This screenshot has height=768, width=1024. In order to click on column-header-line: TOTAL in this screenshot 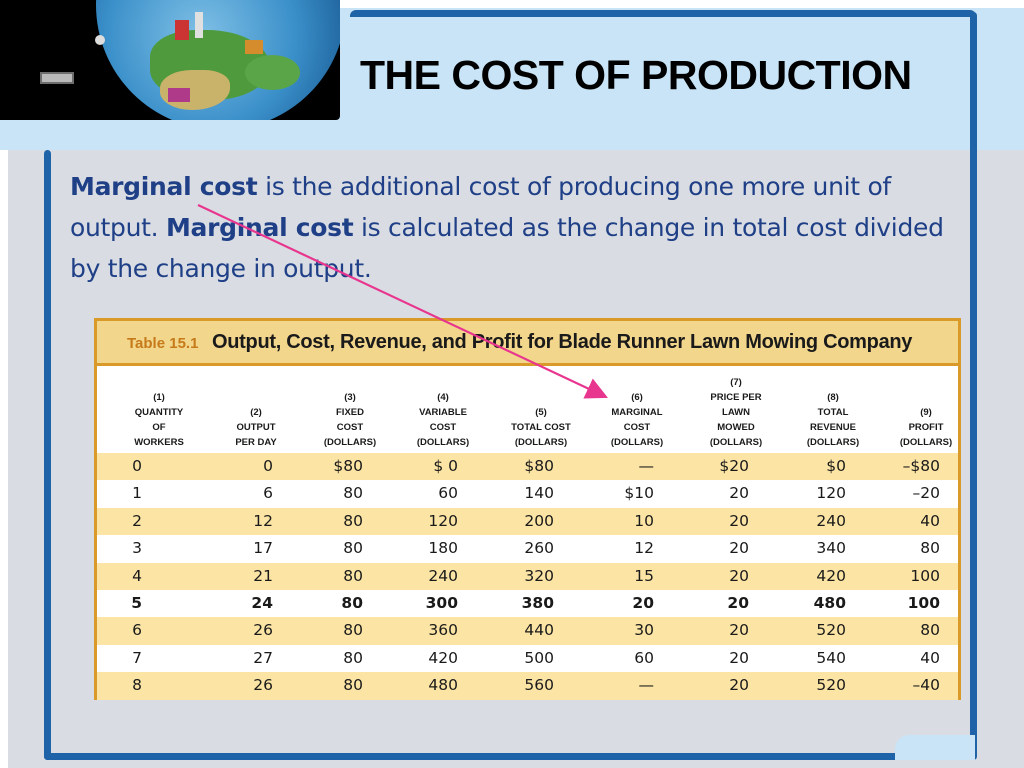, I will do `click(833, 412)`.